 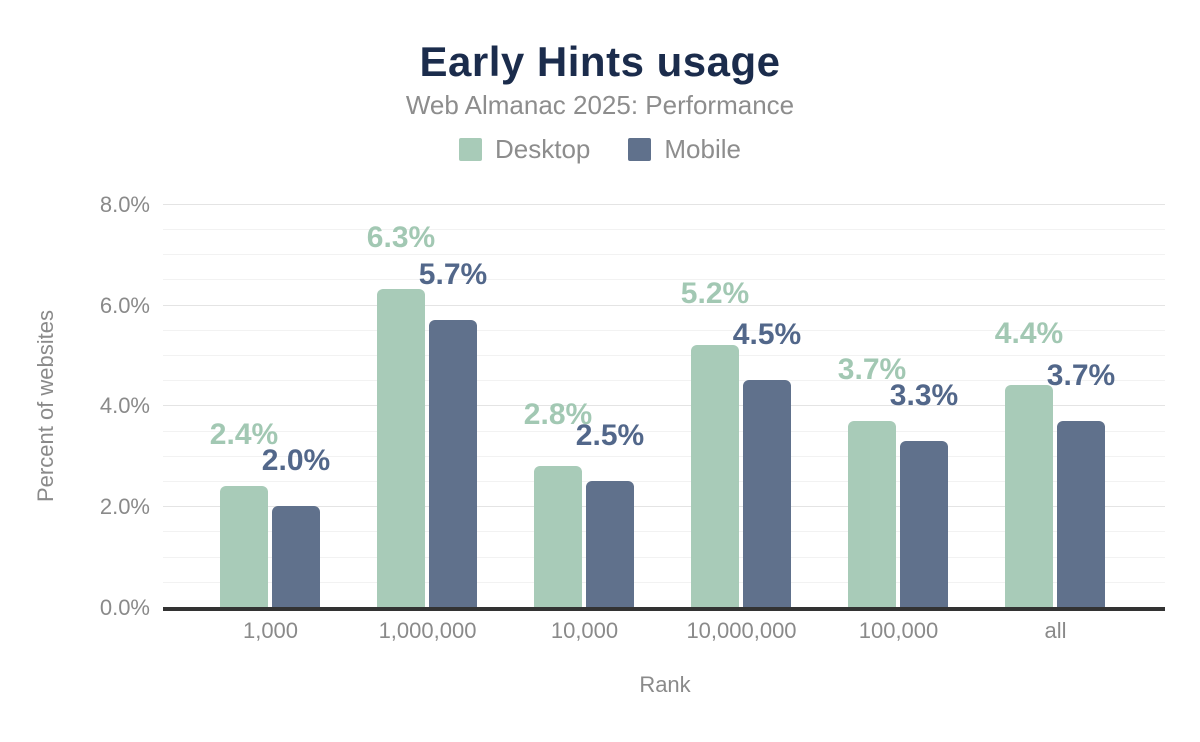 I want to click on y-tick-label: 0.0%, so click(x=124, y=607).